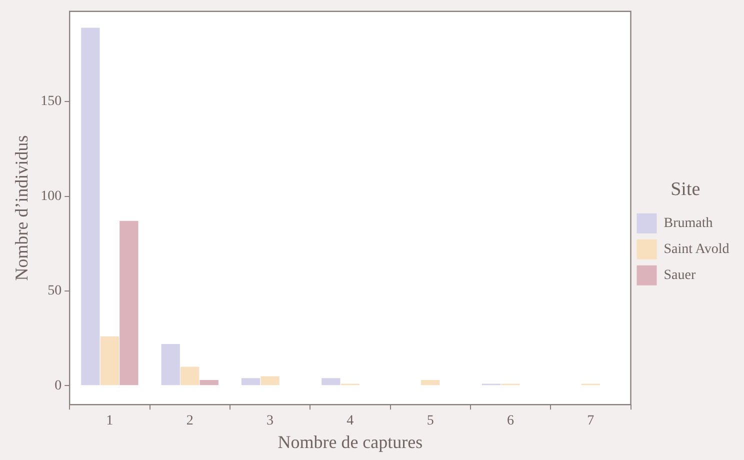 This screenshot has height=460, width=744. What do you see at coordinates (110, 421) in the screenshot?
I see `x-tick-label: 1` at bounding box center [110, 421].